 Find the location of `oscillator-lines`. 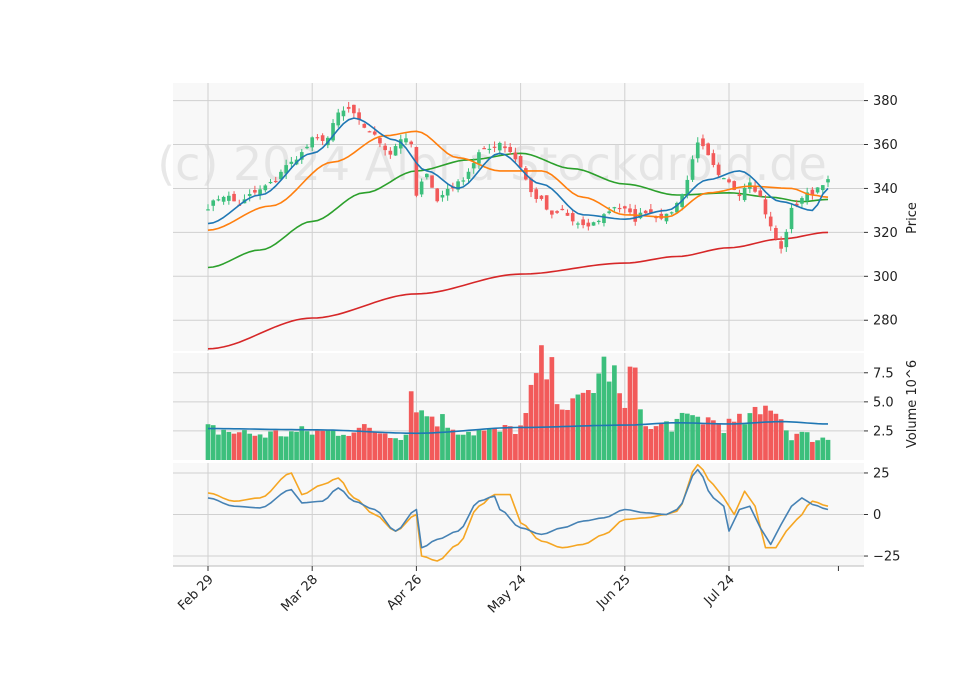

oscillator-lines is located at coordinates (518, 512).